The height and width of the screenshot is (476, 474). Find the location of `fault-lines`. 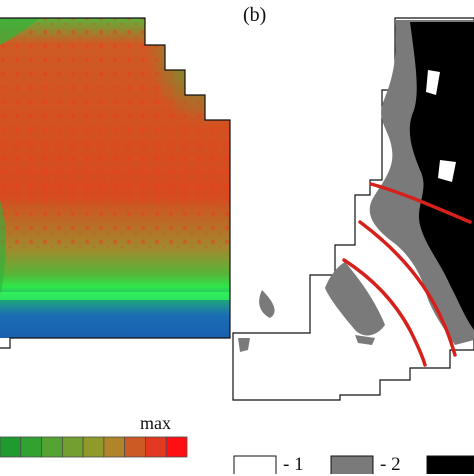

fault-lines is located at coordinates (407, 274).